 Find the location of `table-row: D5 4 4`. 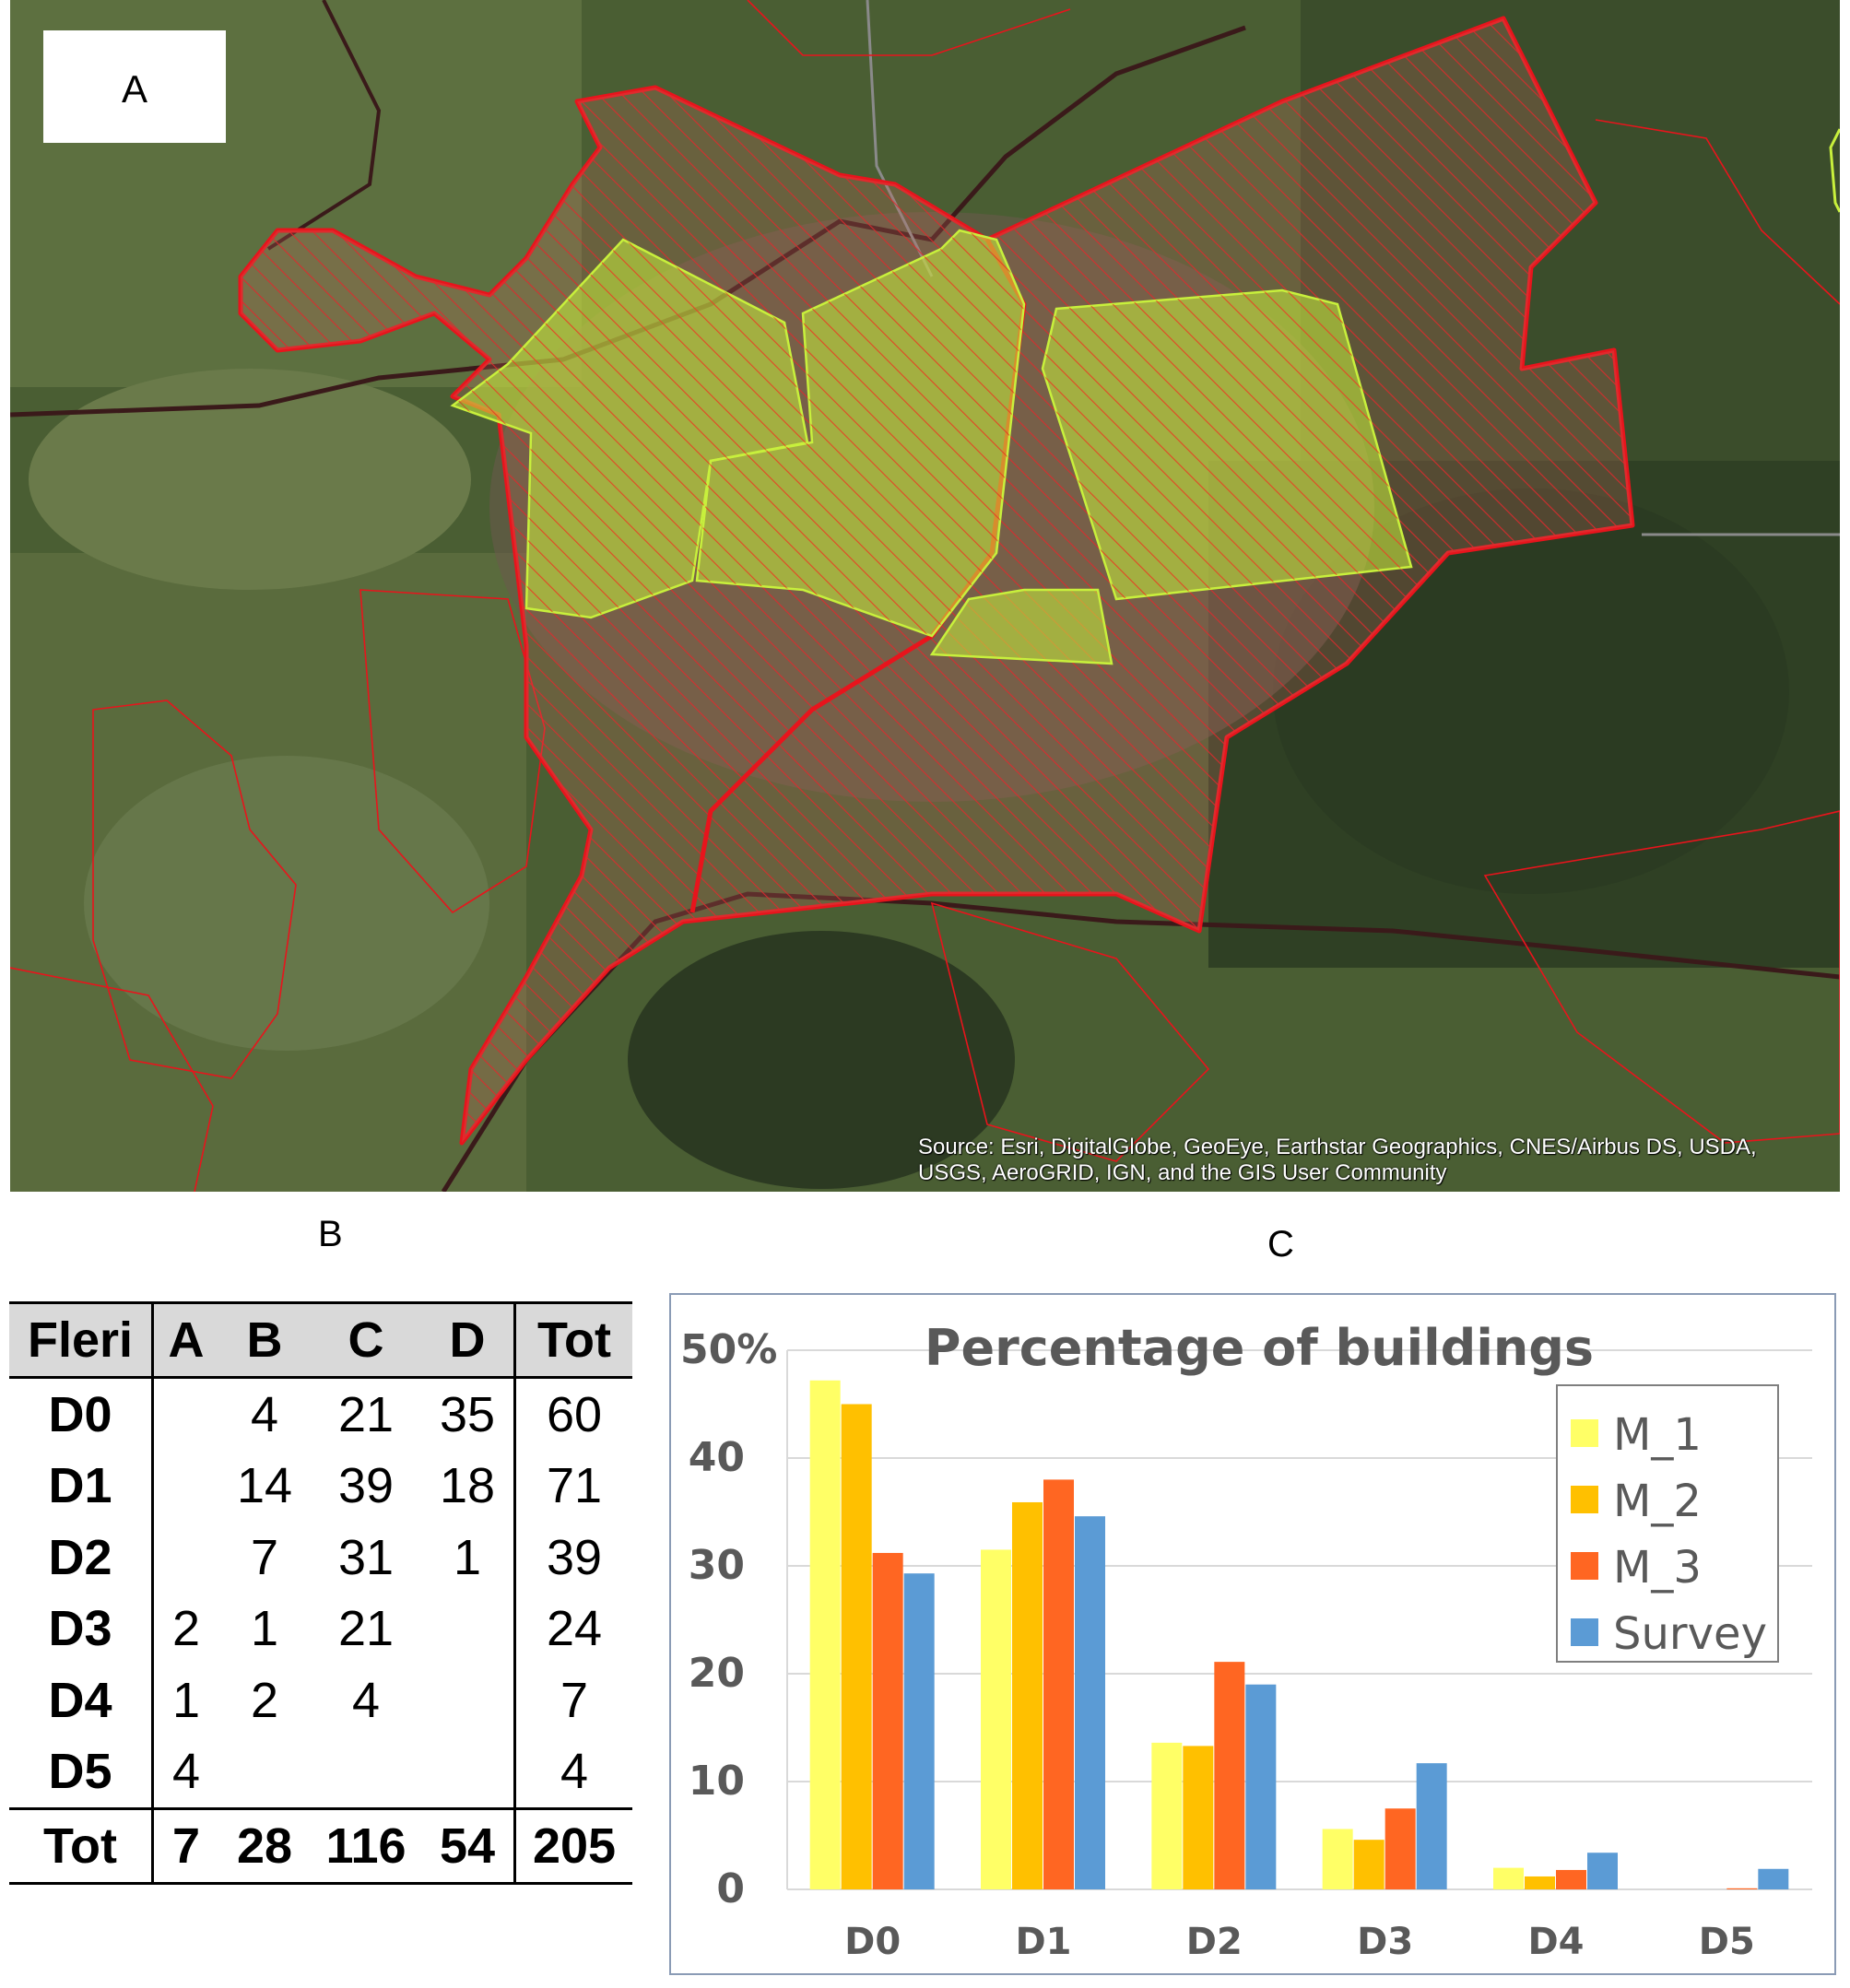

table-row: D5 4 4 is located at coordinates (320, 1772).